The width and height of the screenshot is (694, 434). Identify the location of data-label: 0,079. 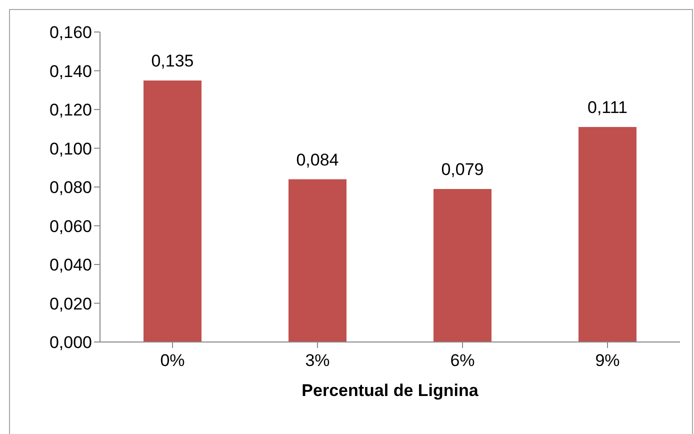
(462, 169).